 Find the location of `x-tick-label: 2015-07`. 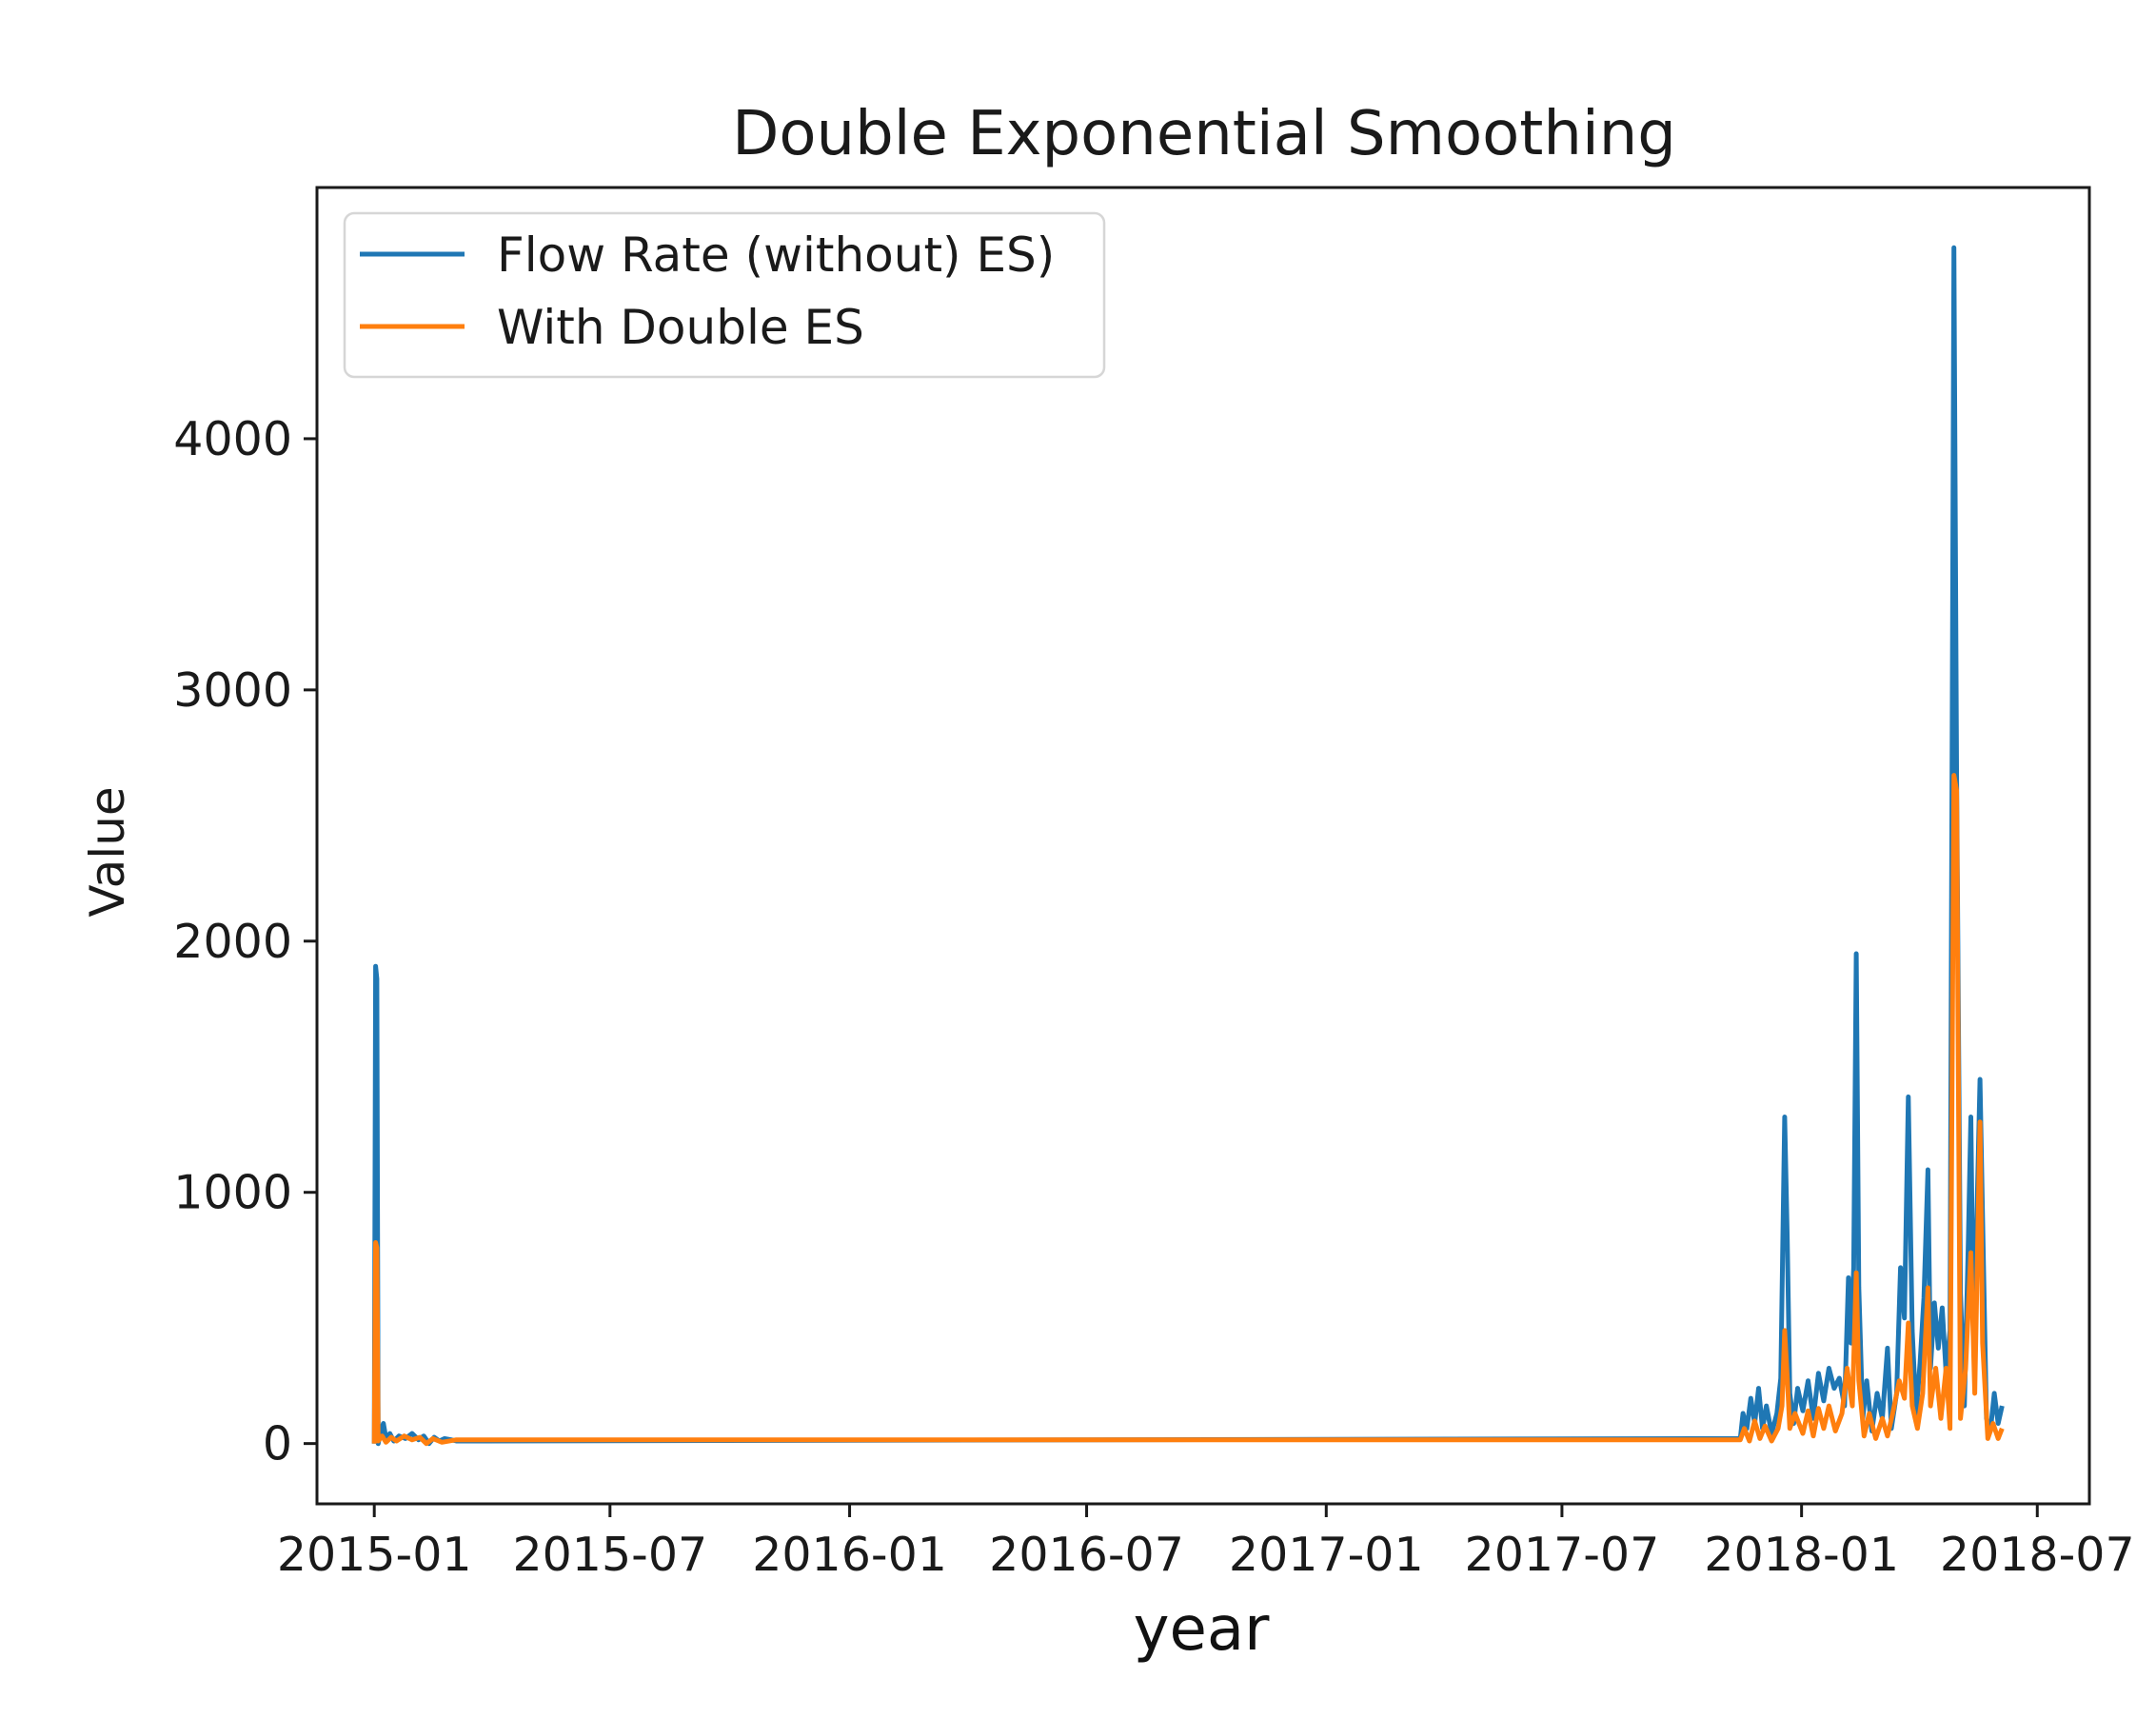

x-tick-label: 2015-07 is located at coordinates (609, 1555).